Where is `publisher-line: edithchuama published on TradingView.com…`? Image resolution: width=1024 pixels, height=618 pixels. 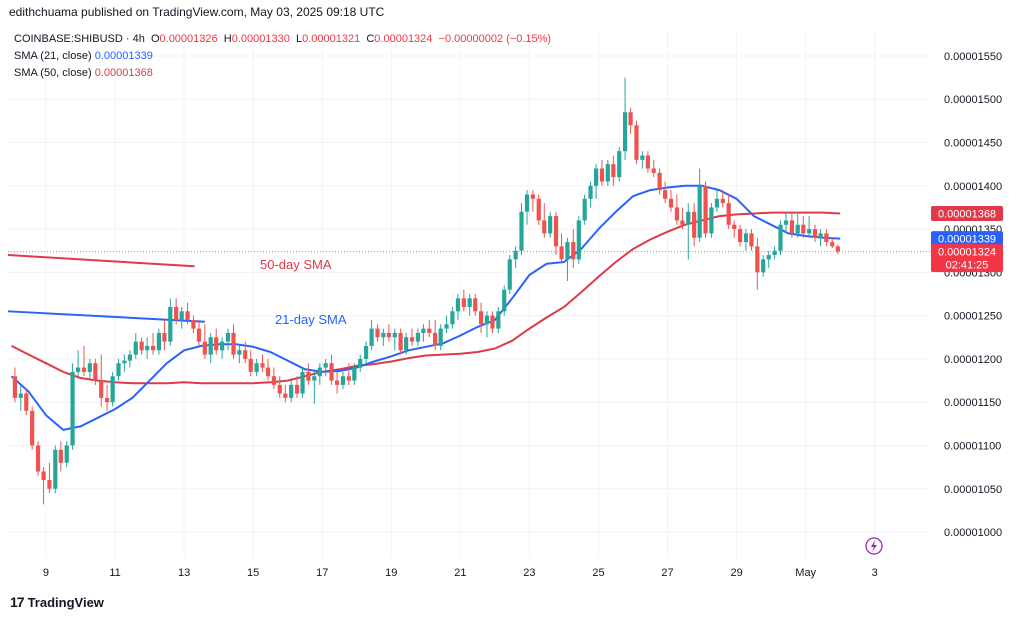 publisher-line: edithchuama published on TradingView.com… is located at coordinates (197, 12).